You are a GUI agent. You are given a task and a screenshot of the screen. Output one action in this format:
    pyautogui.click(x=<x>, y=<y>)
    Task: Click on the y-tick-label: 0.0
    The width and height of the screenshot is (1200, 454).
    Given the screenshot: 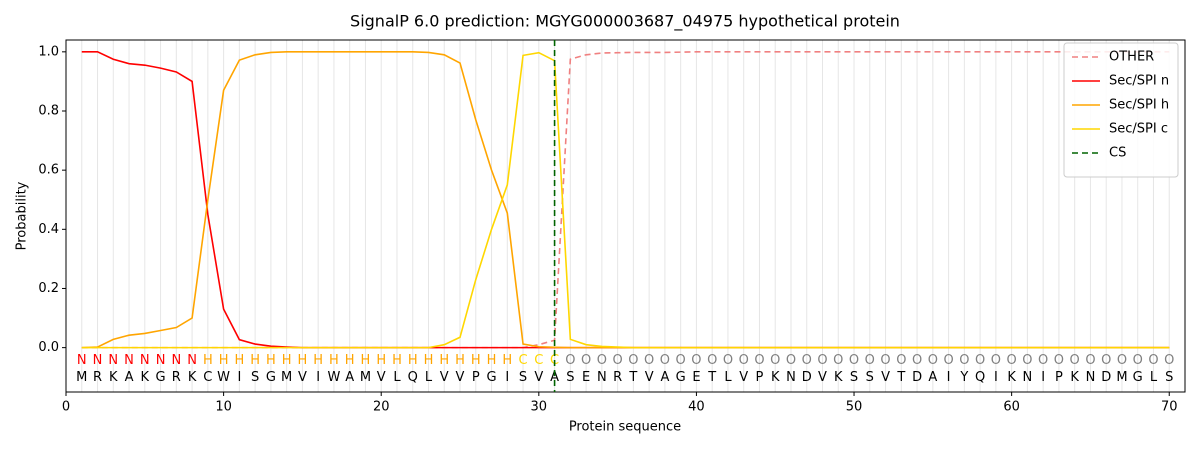 What is the action you would take?
    pyautogui.click(x=48, y=347)
    